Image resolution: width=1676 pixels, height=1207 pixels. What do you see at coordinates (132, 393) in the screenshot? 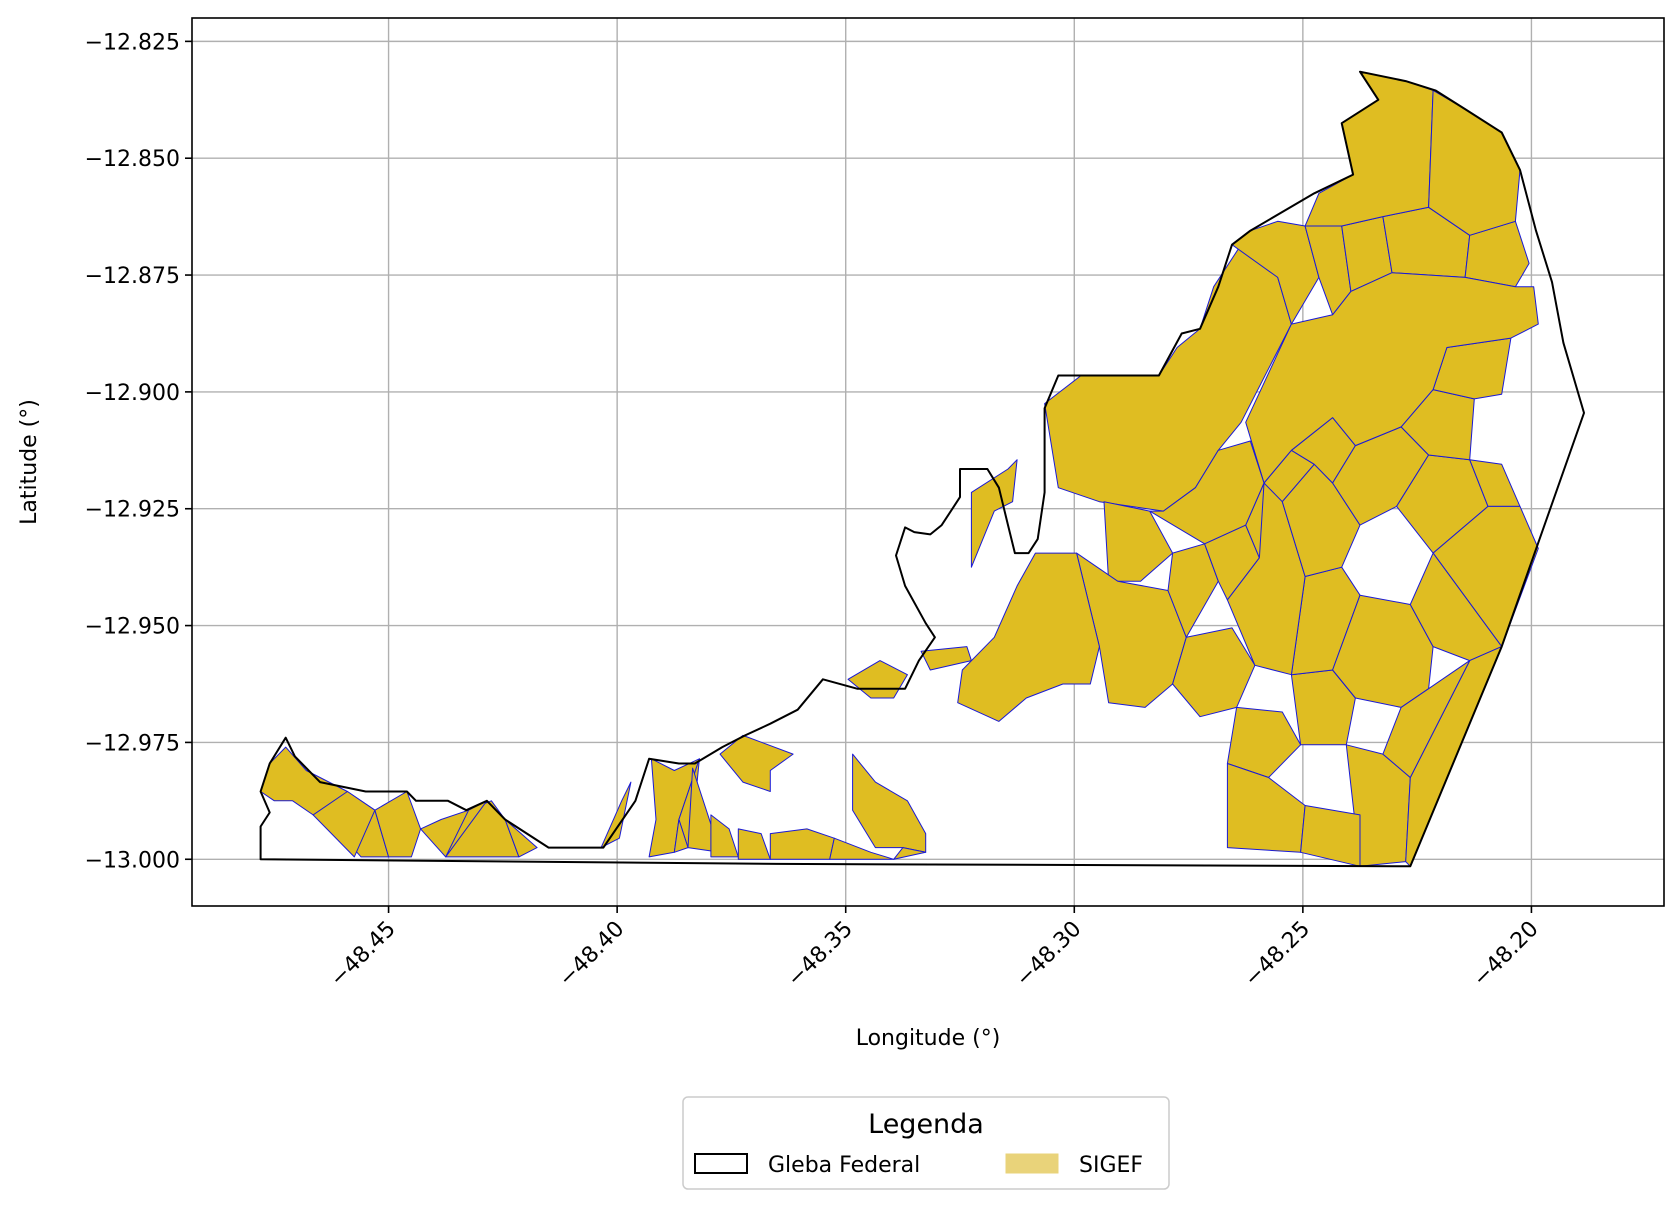
I see `y-tick-label-3: −12.900` at bounding box center [132, 393].